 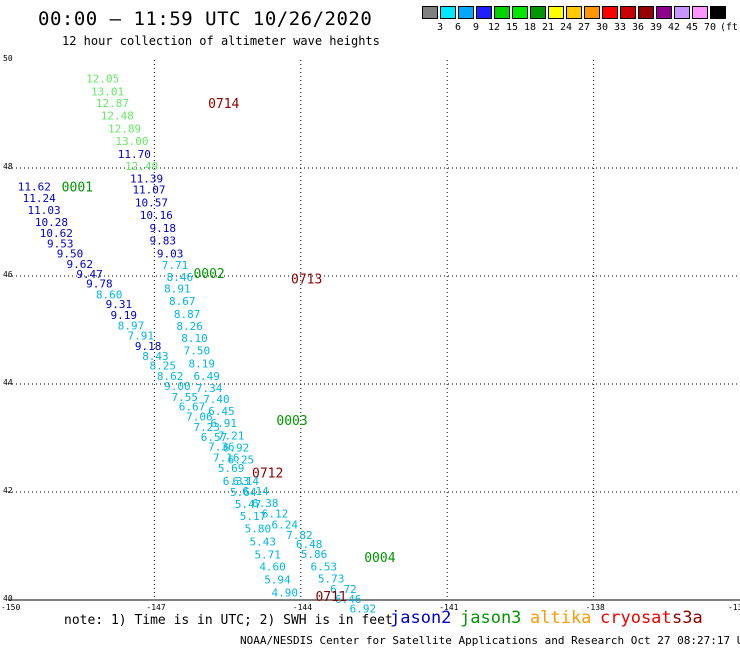 I want to click on wave-height-label: 5.94, so click(x=277, y=579).